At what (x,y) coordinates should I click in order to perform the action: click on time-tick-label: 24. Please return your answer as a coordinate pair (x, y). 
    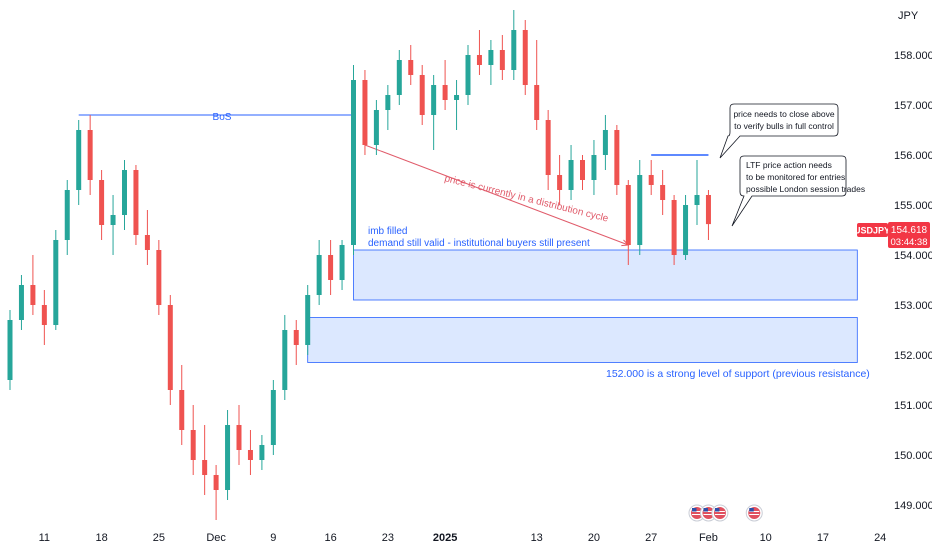
    Looking at the image, I should click on (880, 538).